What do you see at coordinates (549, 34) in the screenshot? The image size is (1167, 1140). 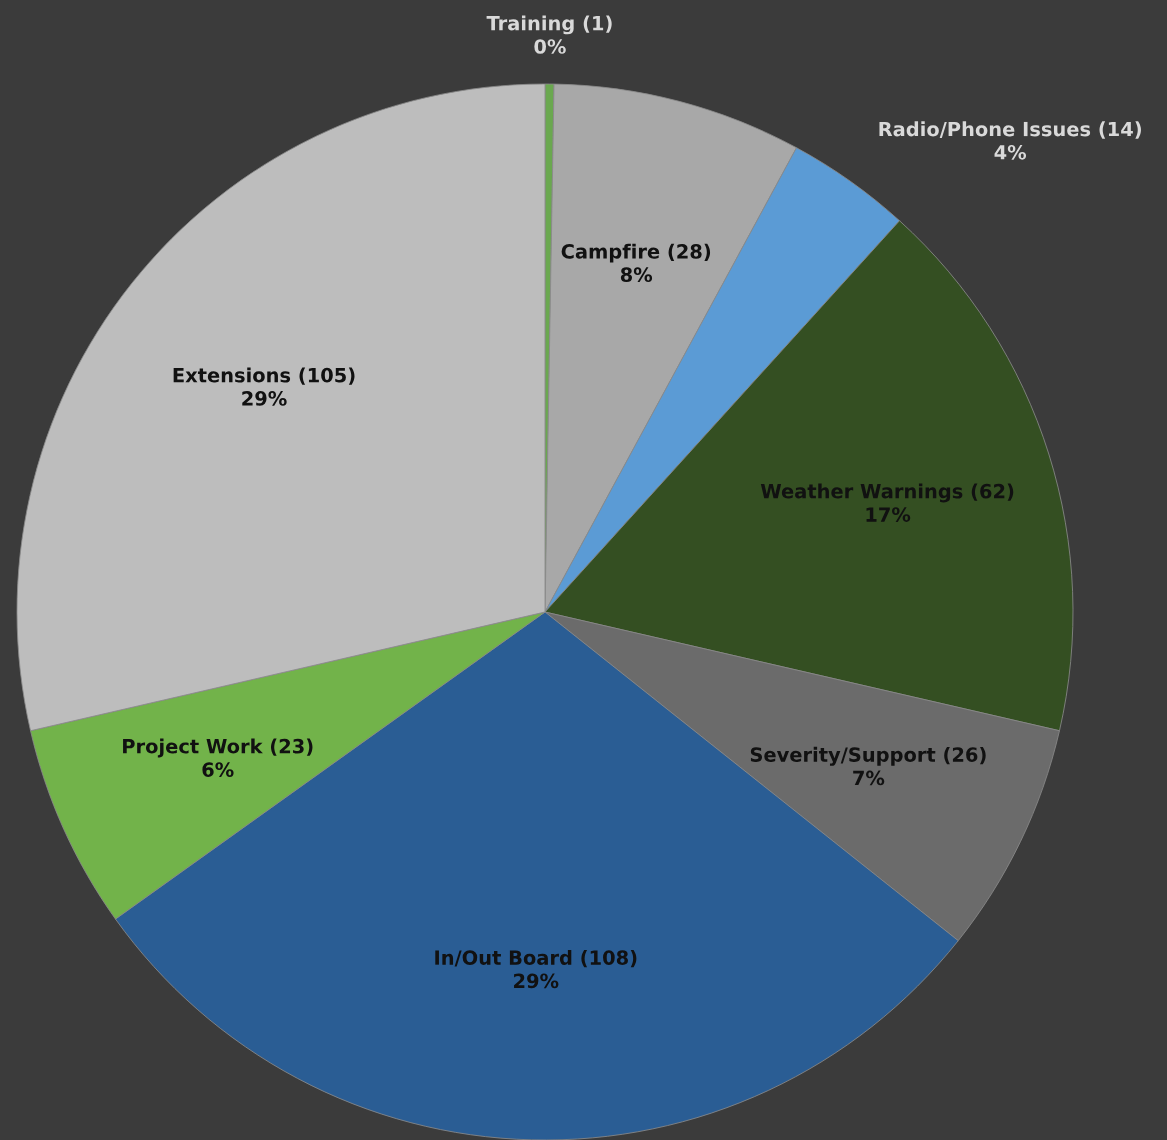 I see `slice-label: Training (1) 0%` at bounding box center [549, 34].